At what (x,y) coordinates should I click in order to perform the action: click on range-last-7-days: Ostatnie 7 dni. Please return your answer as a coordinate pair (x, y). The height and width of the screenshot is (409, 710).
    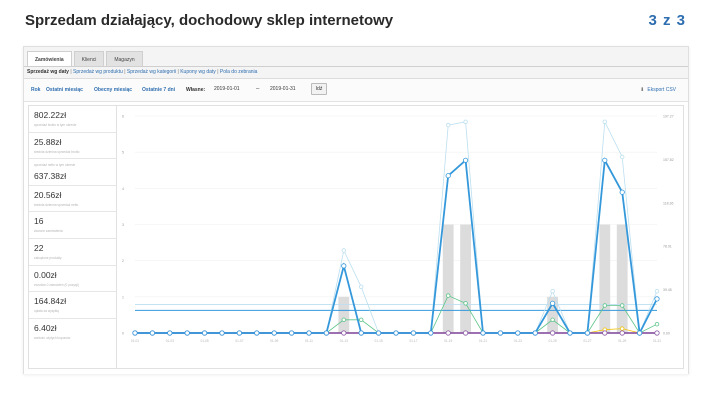
    Looking at the image, I should click on (159, 90).